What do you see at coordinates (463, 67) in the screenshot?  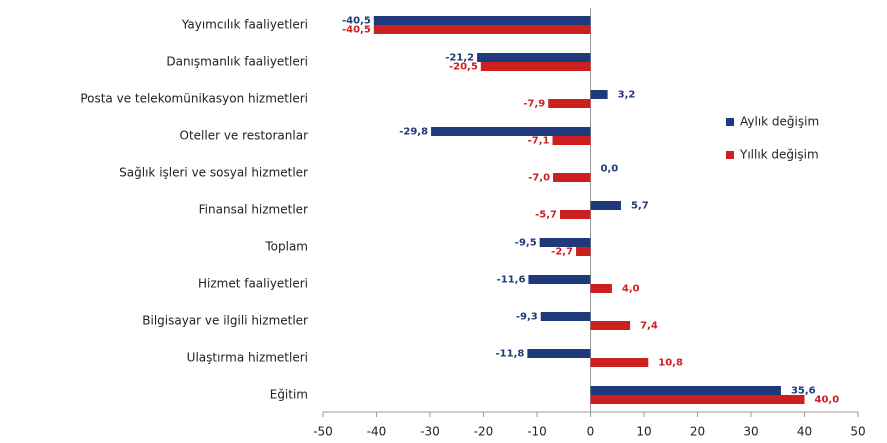 I see `value-label: -20,5` at bounding box center [463, 67].